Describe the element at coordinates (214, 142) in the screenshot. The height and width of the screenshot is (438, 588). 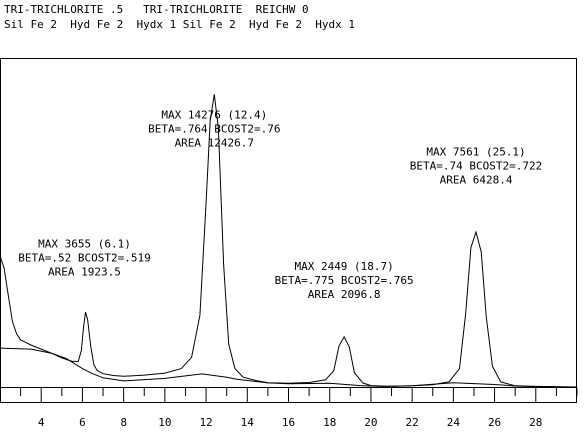
I see `annotation-text: AREA 12426.7` at that location.